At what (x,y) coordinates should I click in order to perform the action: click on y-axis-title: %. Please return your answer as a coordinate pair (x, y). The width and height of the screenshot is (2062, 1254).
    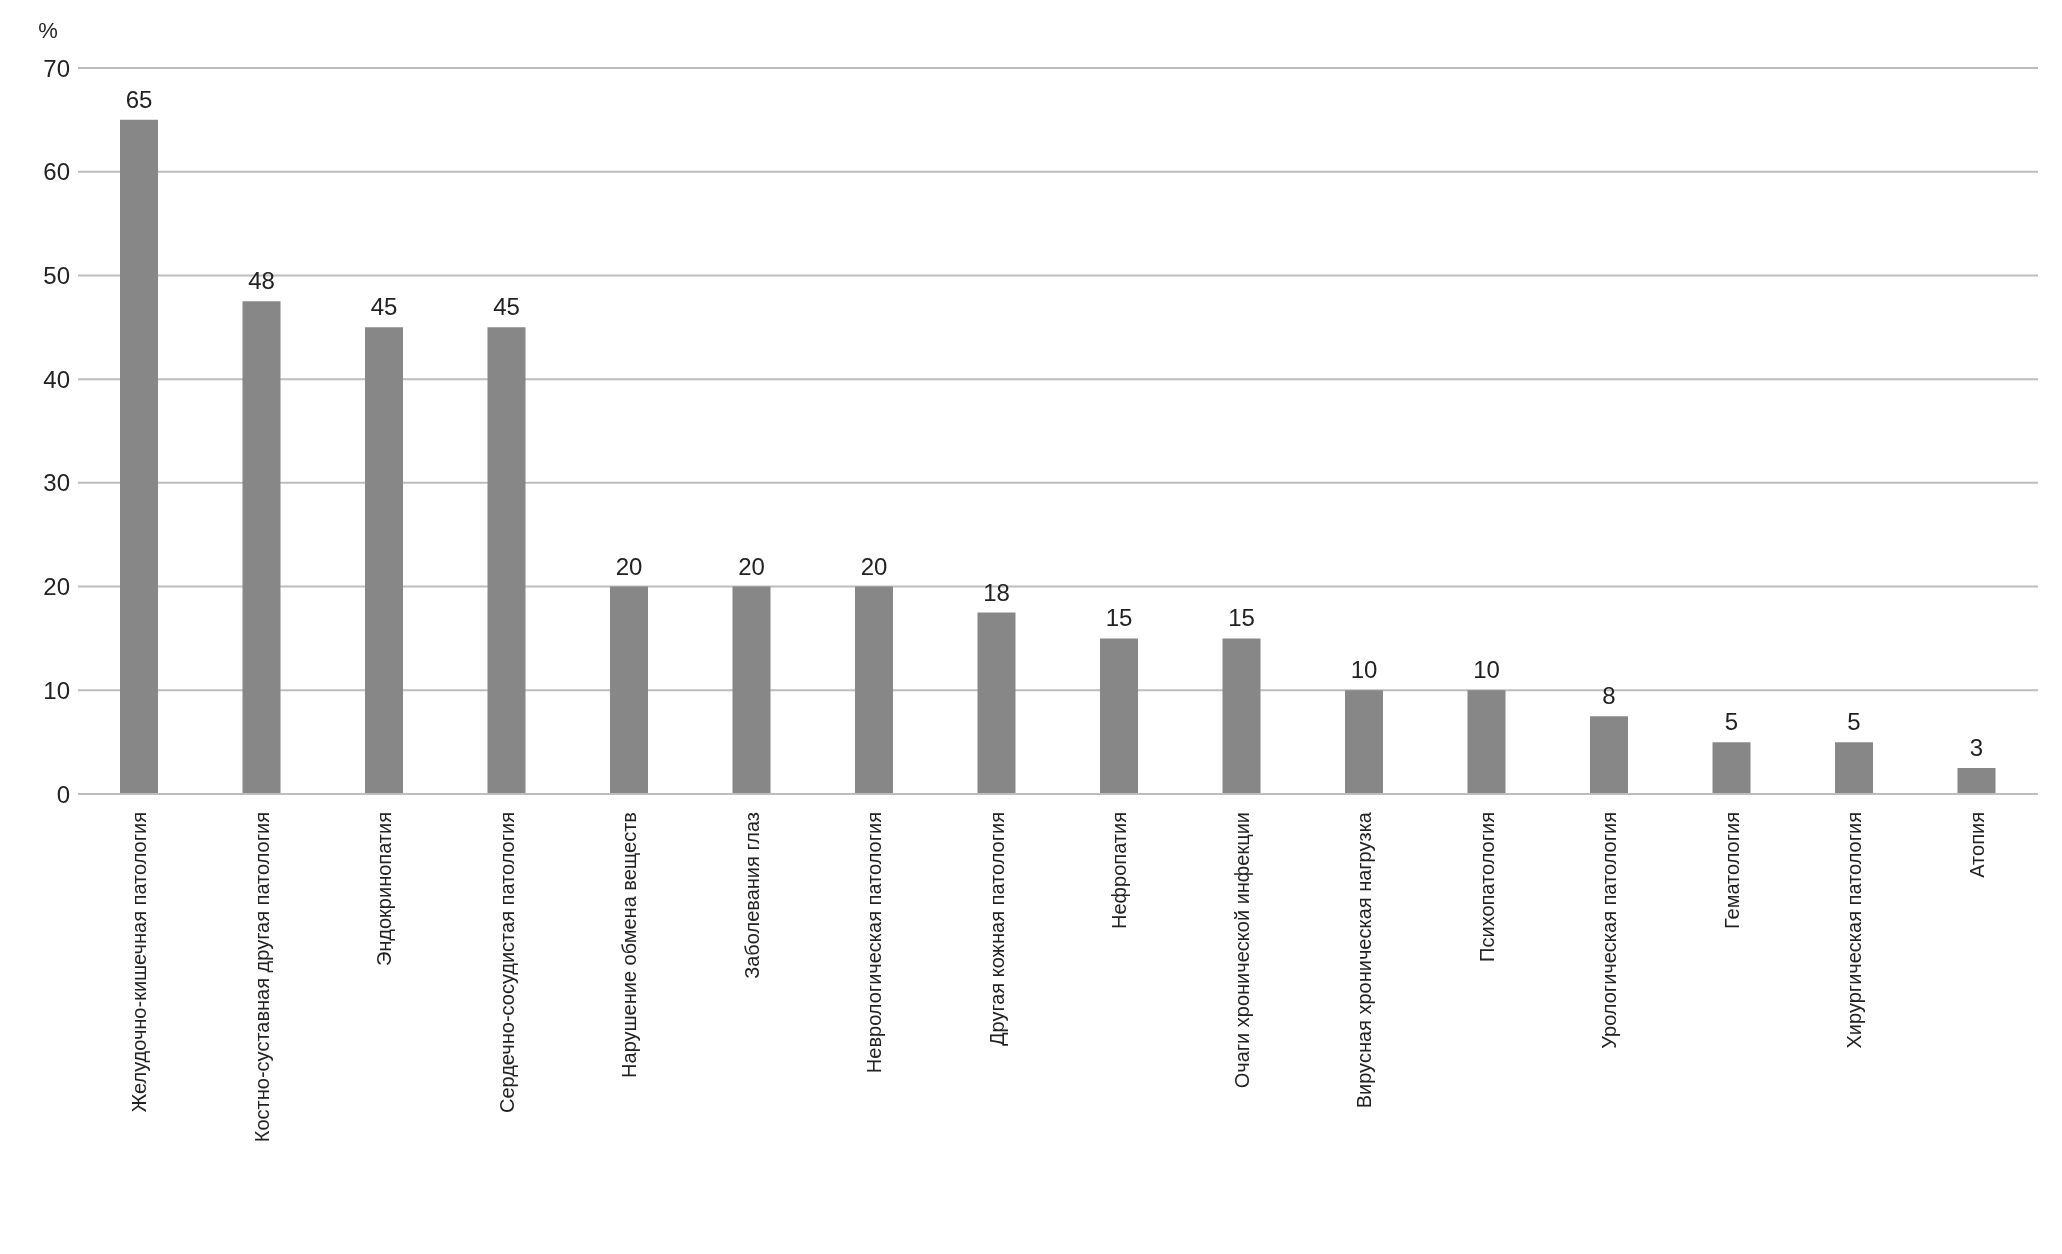
    Looking at the image, I should click on (48, 30).